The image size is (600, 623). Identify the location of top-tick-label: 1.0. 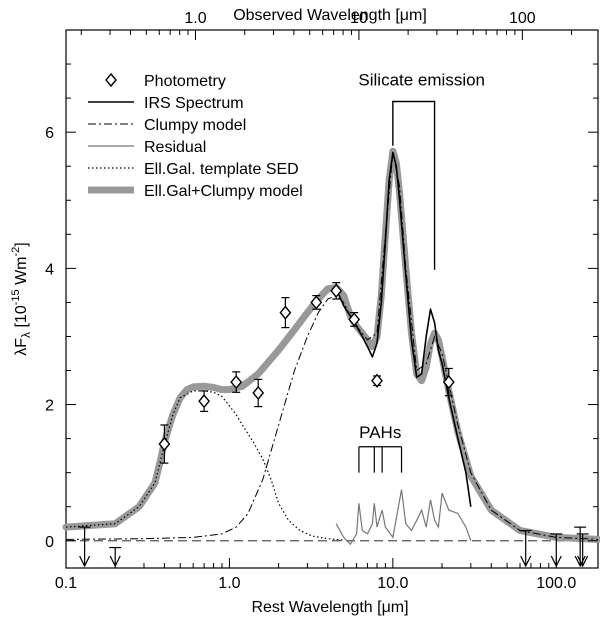
(195, 18).